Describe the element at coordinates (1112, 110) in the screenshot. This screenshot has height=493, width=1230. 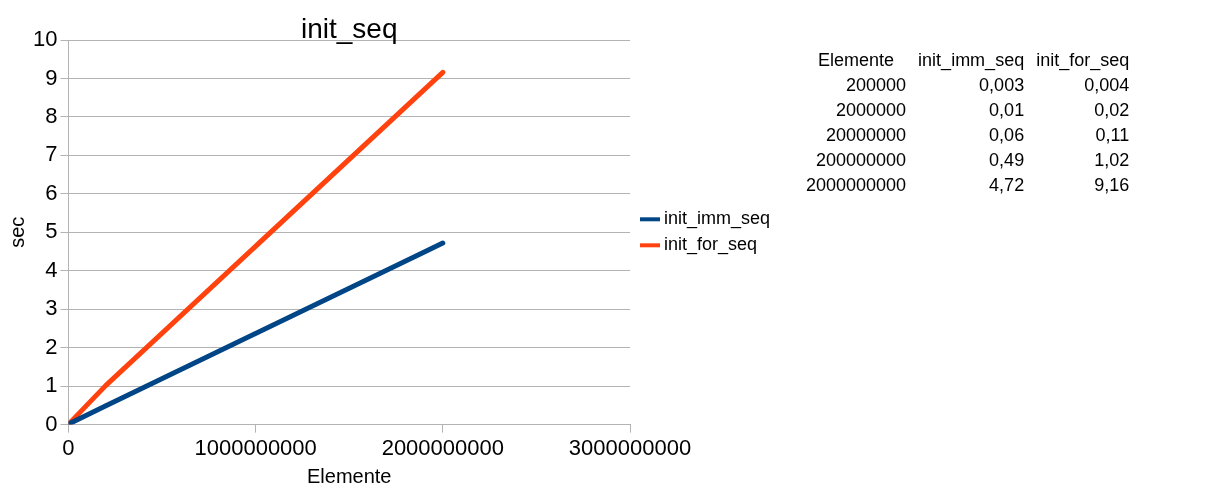
I see `data-label: 0,02` at that location.